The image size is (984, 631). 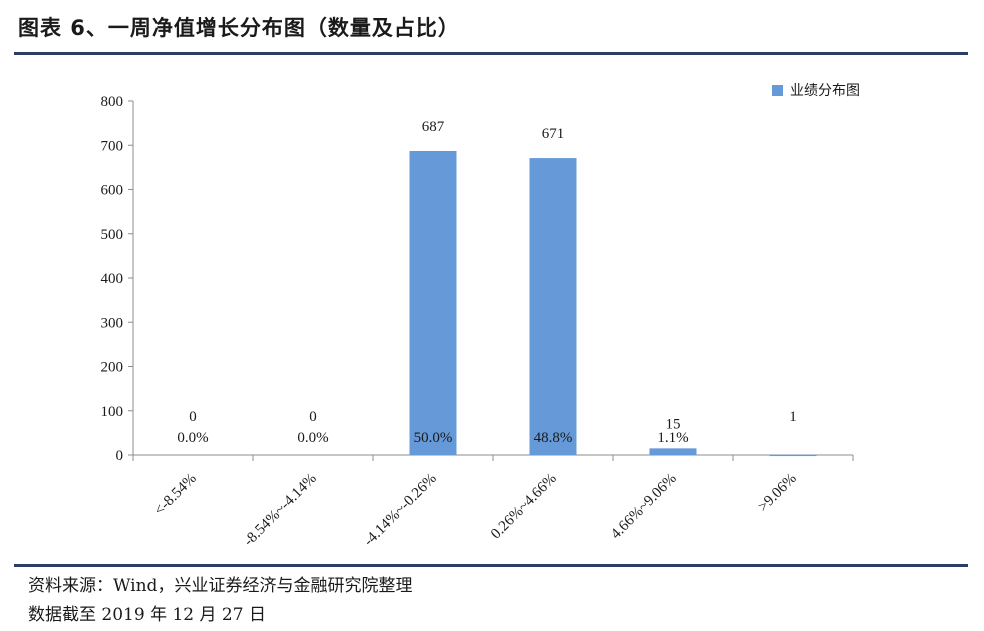 I want to click on x-category-label: 0.26%~4.66%, so click(x=524, y=507).